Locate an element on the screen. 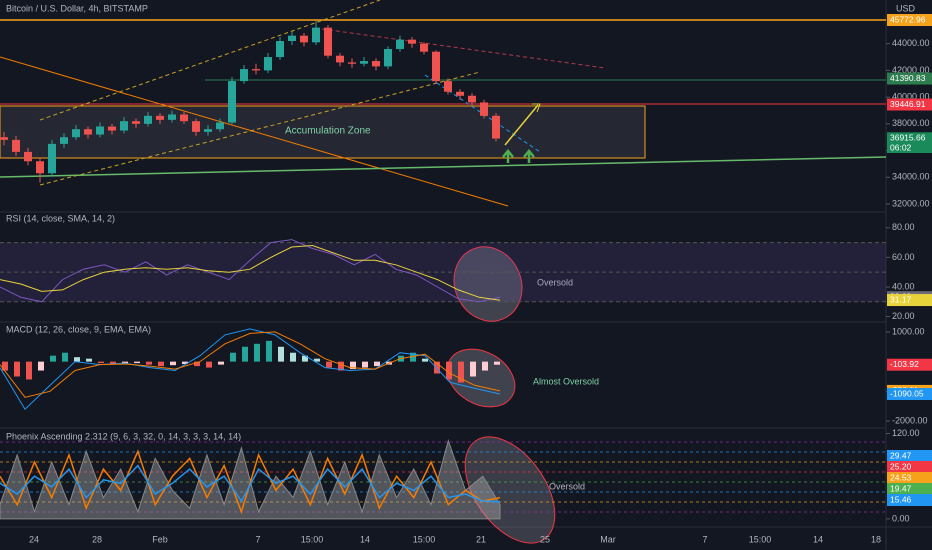 The image size is (932, 550). badge-label: 15.46 is located at coordinates (901, 499).